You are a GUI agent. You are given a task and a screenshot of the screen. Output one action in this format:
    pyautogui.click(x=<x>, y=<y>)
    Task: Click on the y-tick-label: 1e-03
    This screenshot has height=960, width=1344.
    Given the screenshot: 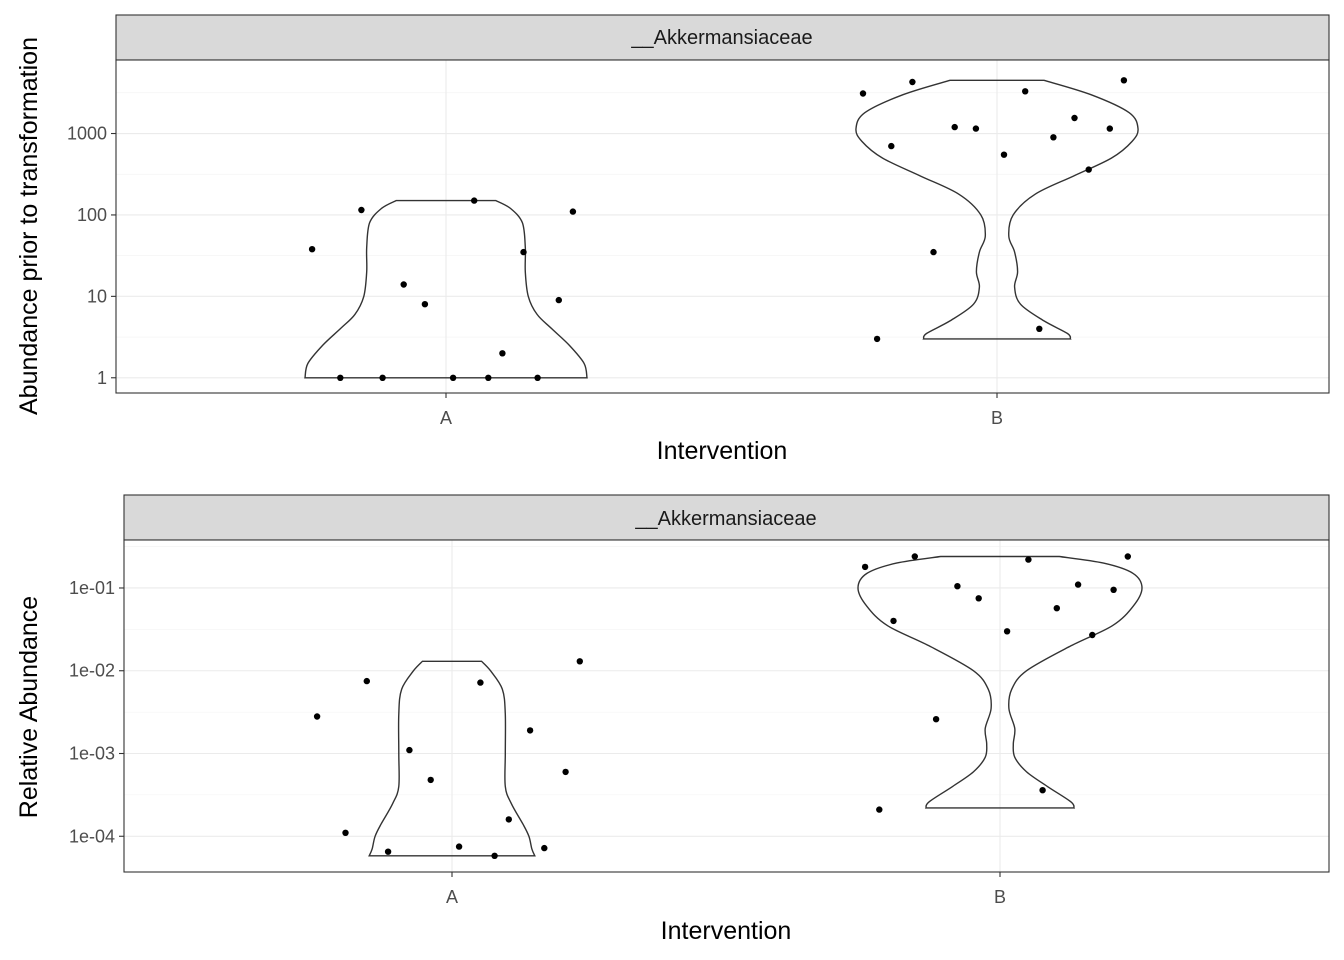 What is the action you would take?
    pyautogui.click(x=92, y=754)
    